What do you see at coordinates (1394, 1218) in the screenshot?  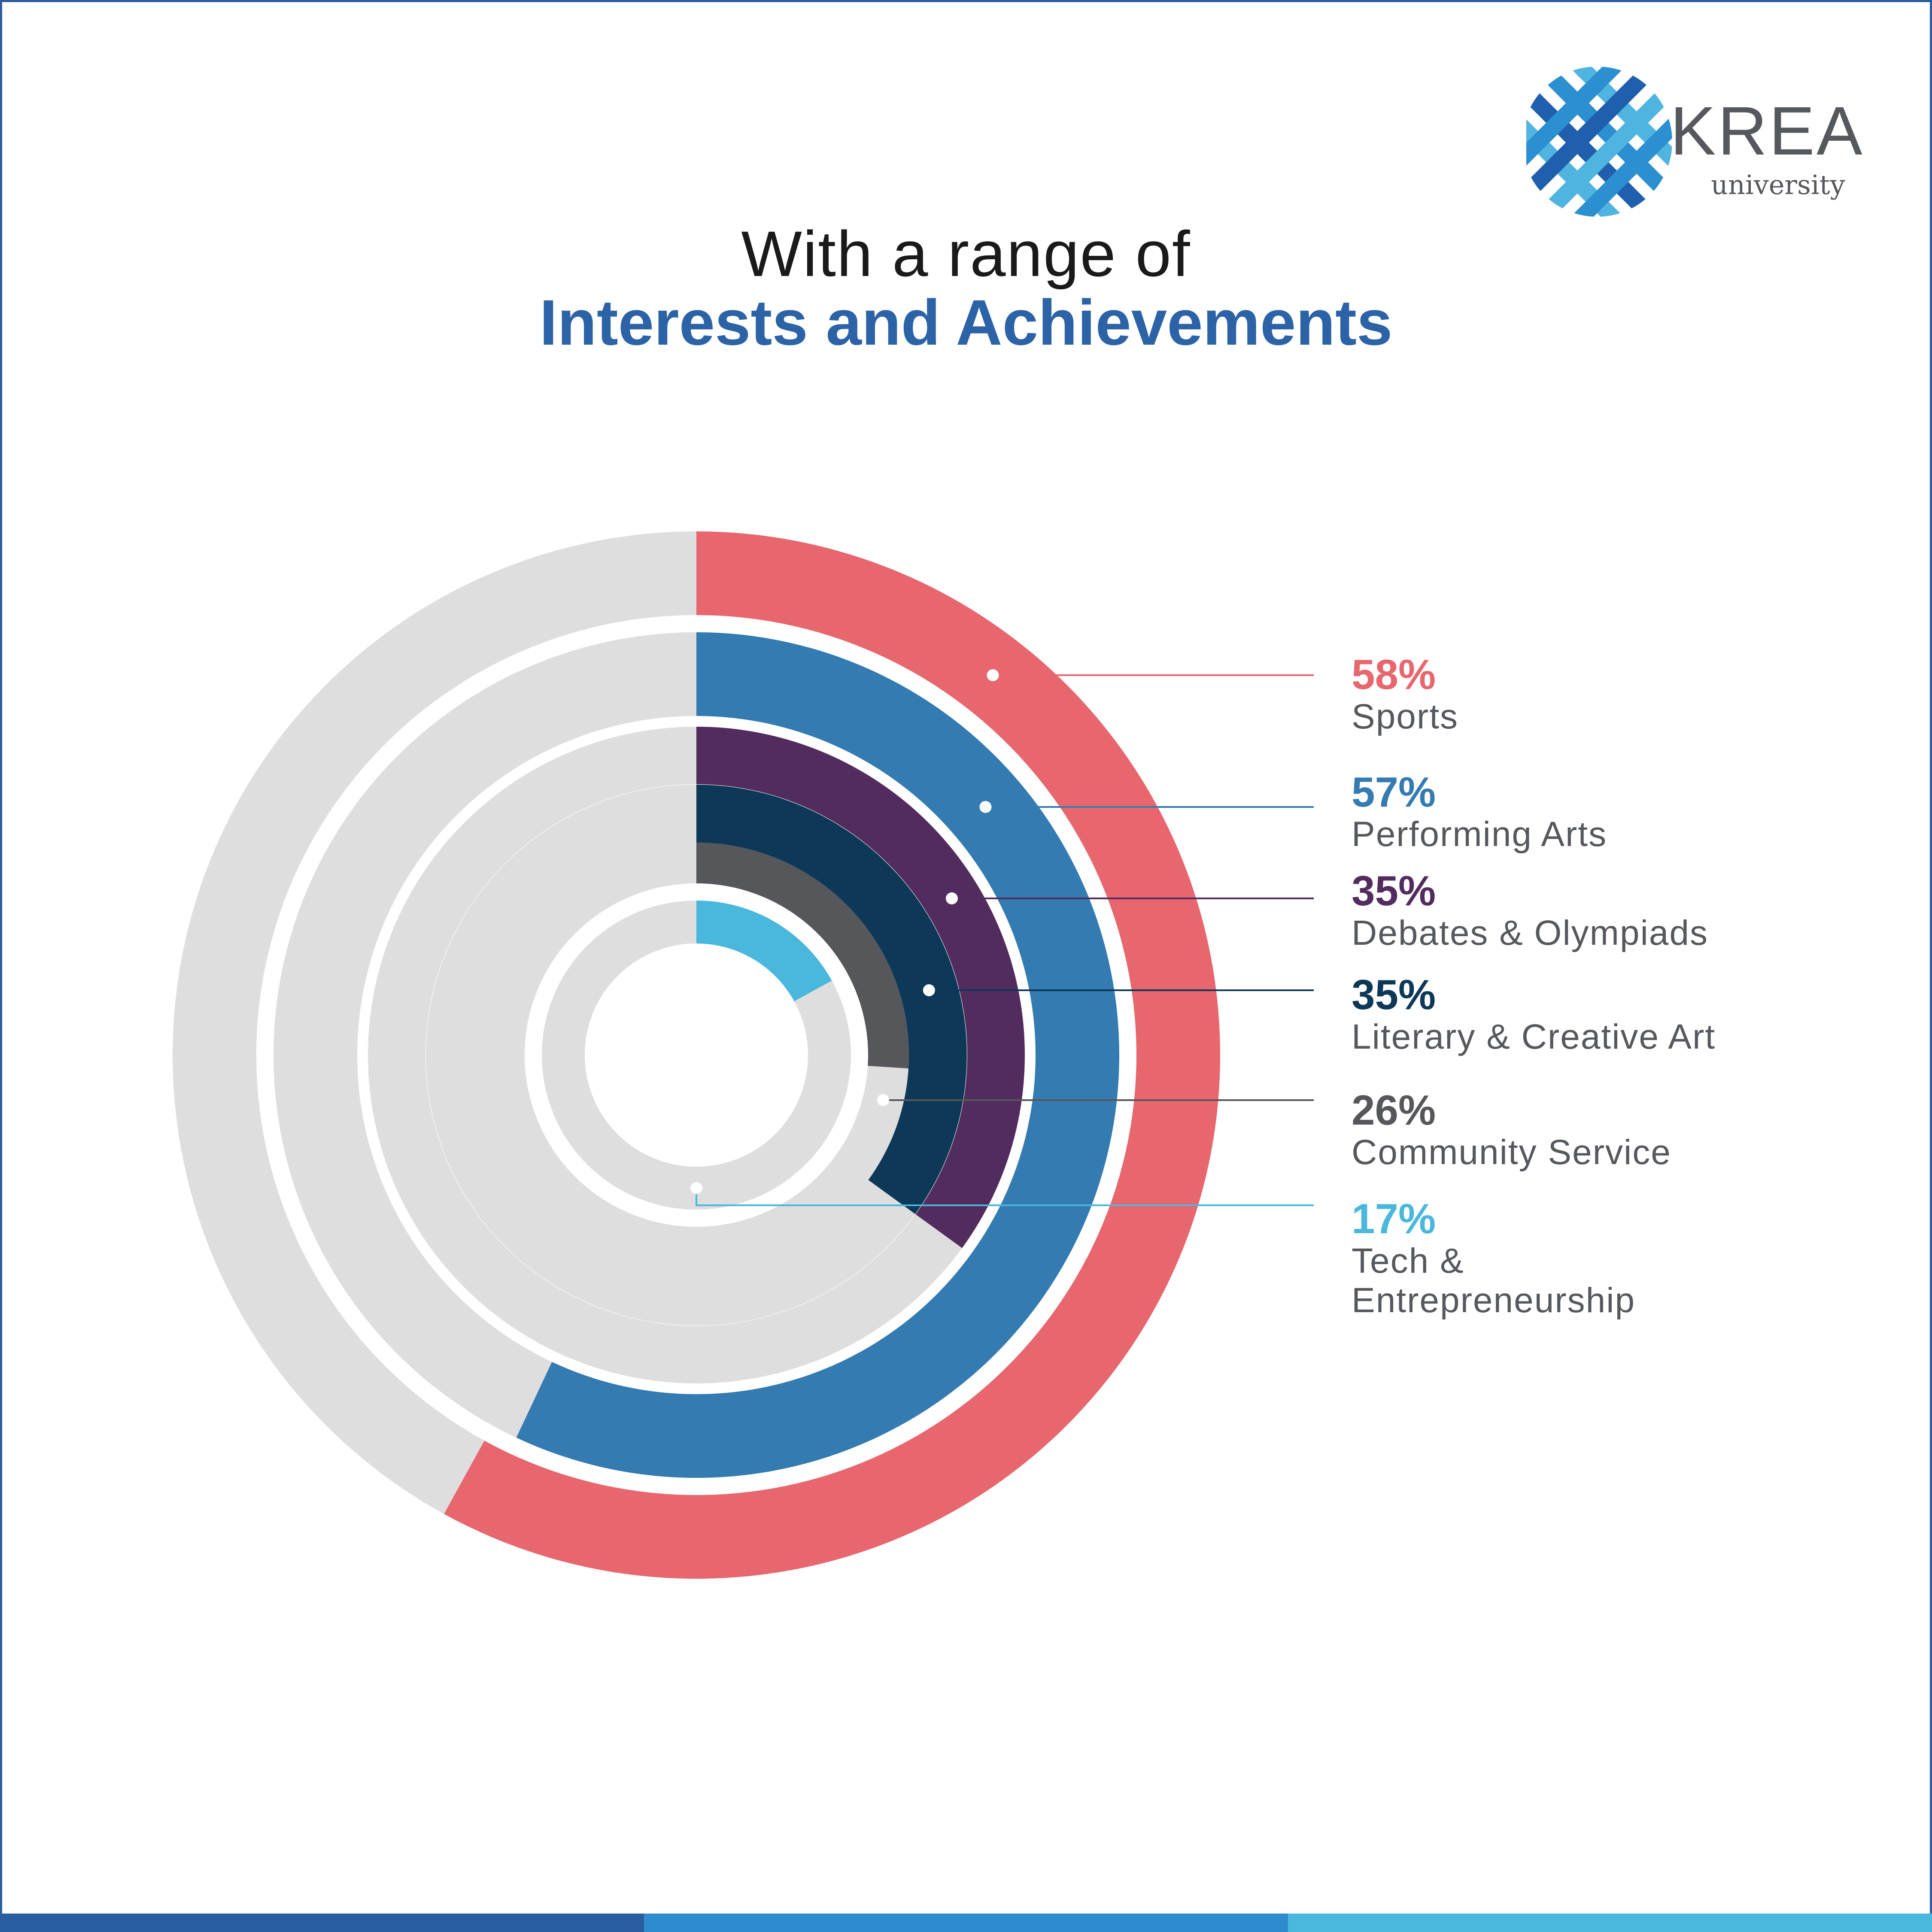 I see `legend-pct: 17%` at bounding box center [1394, 1218].